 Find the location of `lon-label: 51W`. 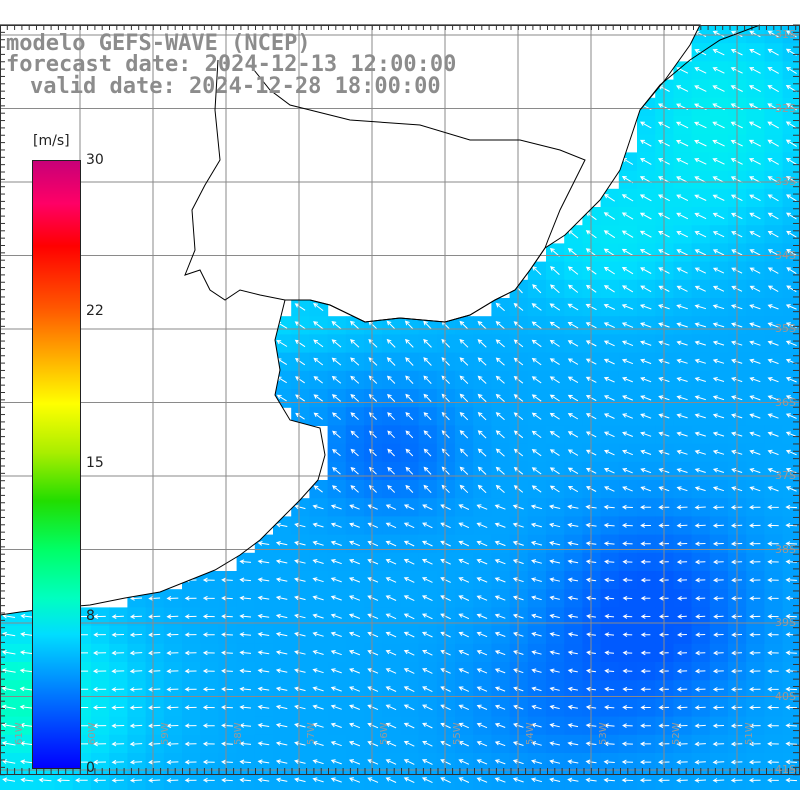

lon-label: 51W is located at coordinates (749, 733).